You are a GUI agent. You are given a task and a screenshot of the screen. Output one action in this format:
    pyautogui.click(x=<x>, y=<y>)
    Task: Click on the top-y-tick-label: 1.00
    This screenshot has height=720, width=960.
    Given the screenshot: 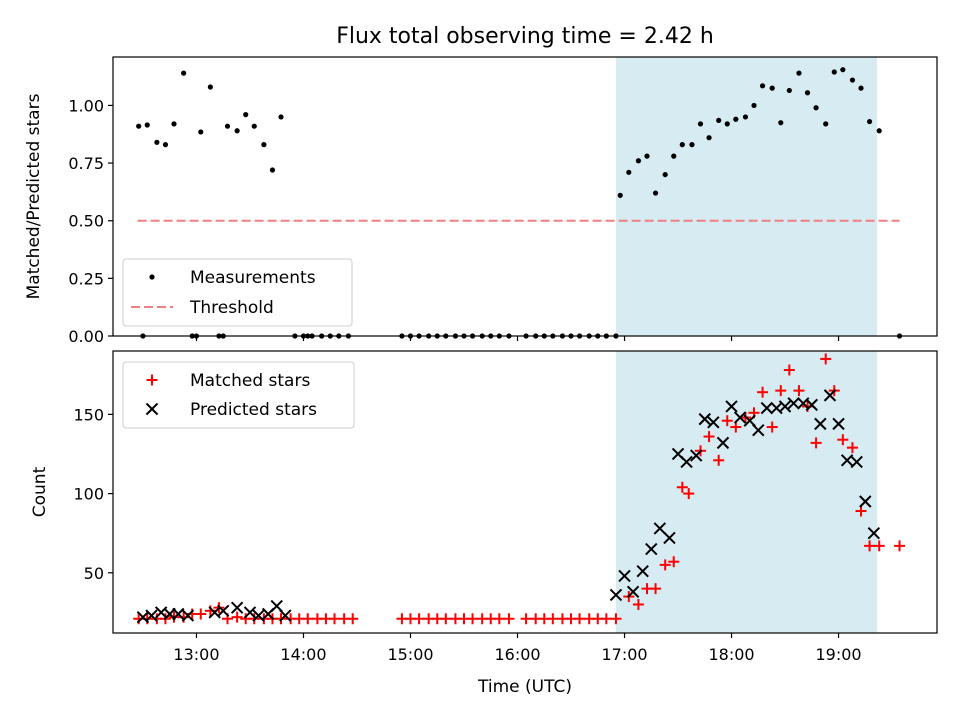 What is the action you would take?
    pyautogui.click(x=86, y=105)
    